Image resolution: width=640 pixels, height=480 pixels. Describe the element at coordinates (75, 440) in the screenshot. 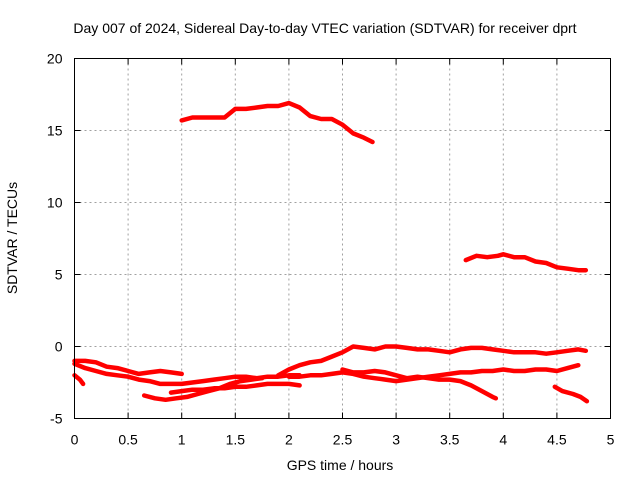

I see `x-tick-label: 0` at that location.